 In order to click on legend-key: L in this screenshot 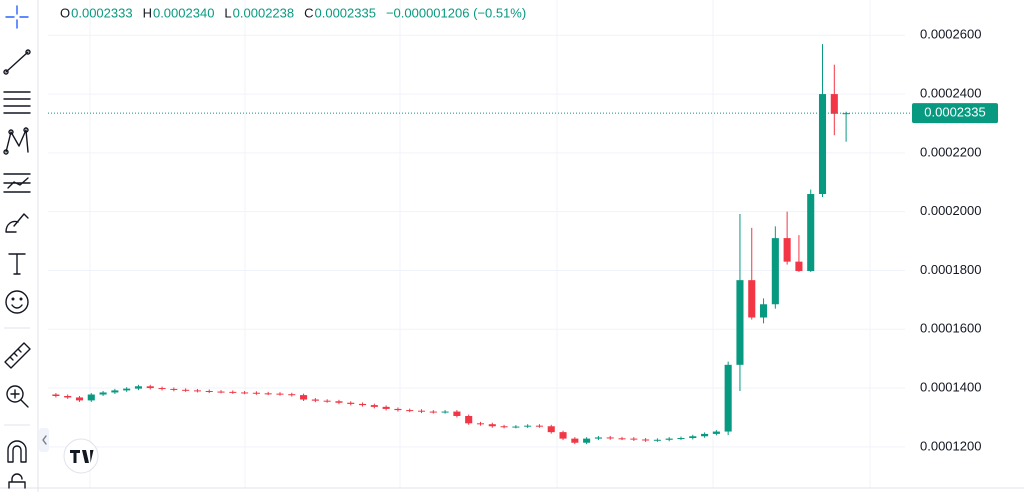, I will do `click(227, 12)`.